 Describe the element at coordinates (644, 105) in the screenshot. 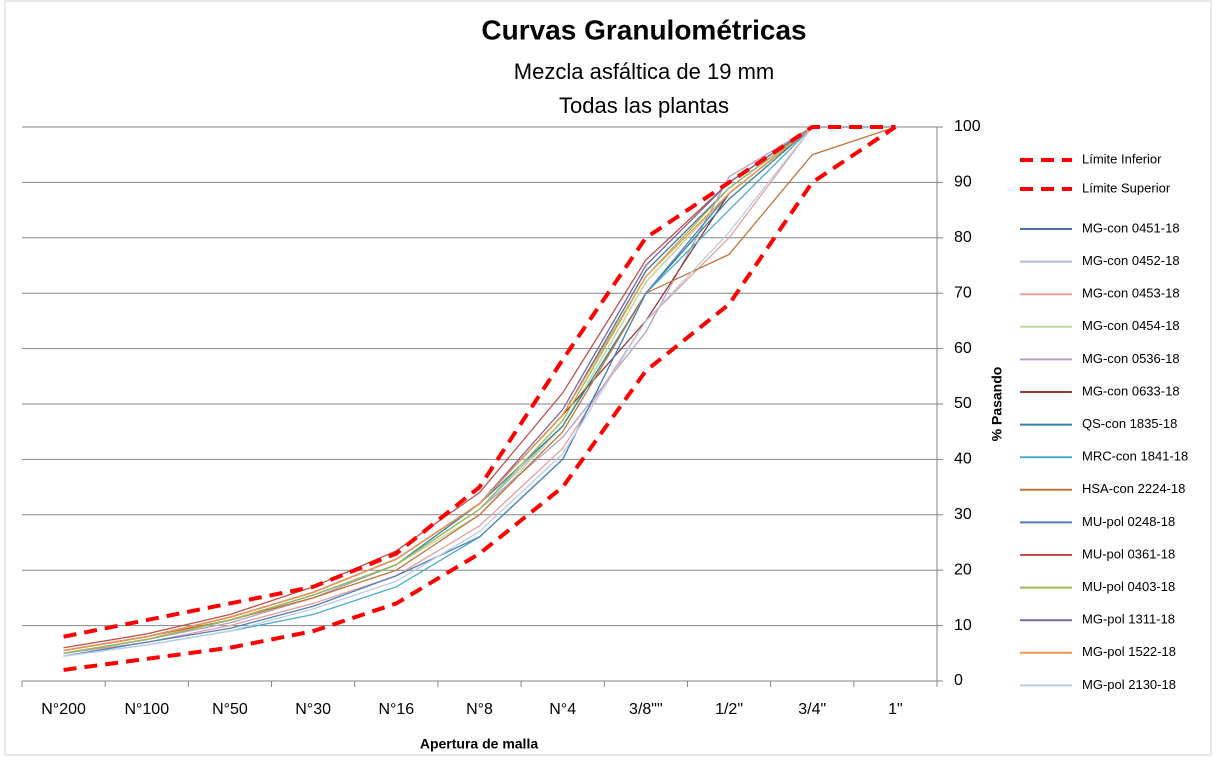

I see `chart-subtitle: Todas las plantas` at that location.